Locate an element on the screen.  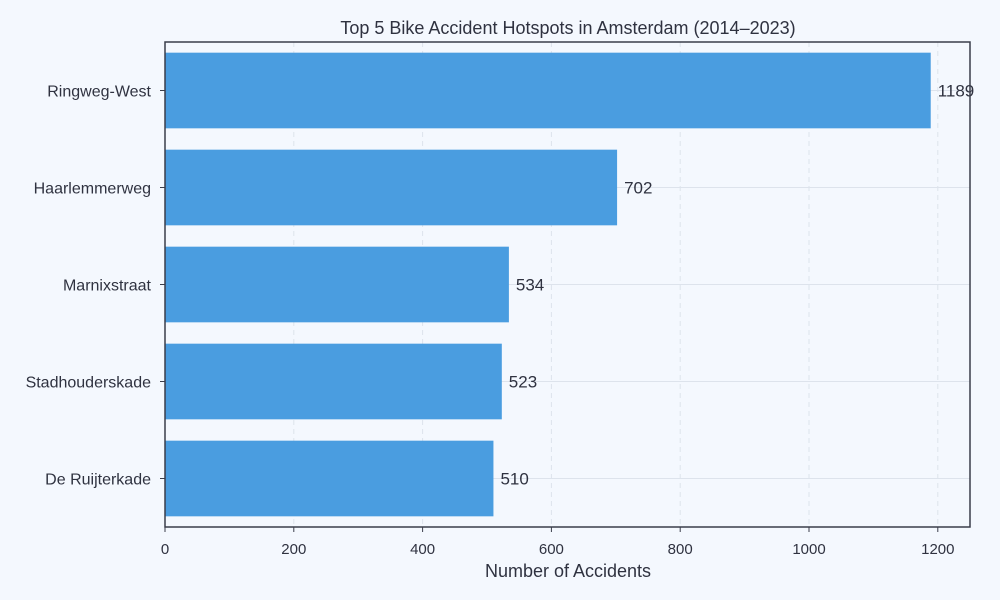
data-label-3: 523 is located at coordinates (523, 382).